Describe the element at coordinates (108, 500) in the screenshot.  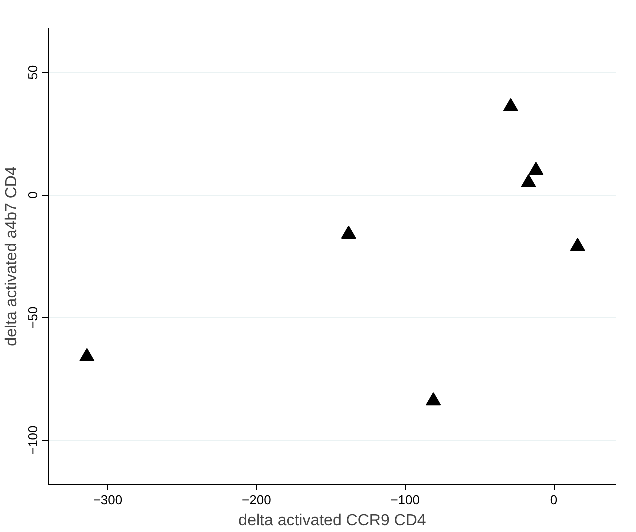
I see `x-tick-label: −300` at that location.